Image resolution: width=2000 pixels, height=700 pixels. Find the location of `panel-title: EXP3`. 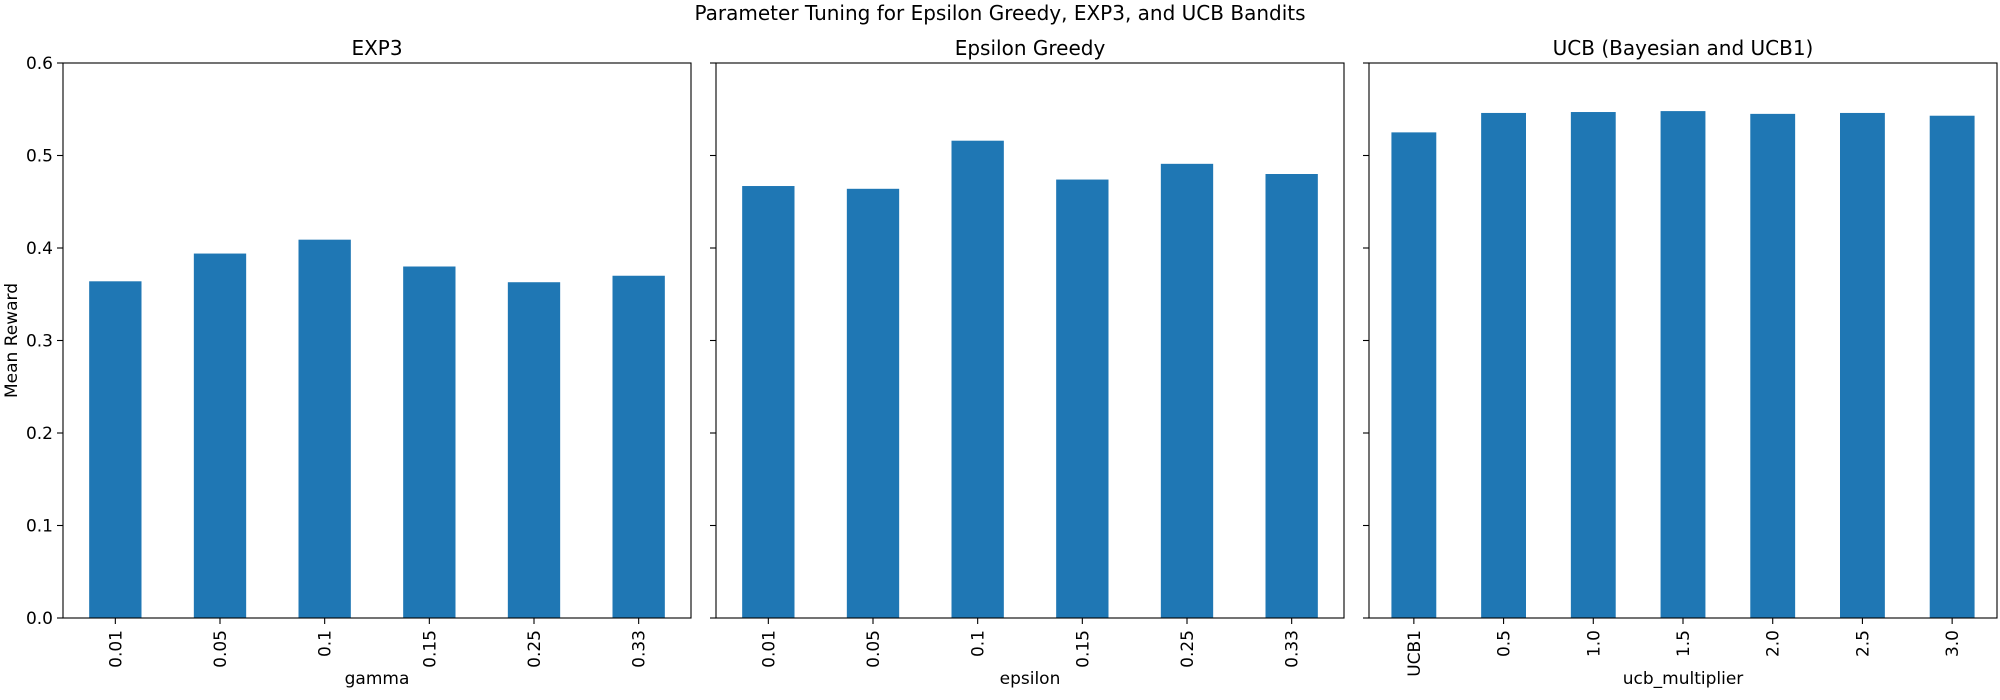

panel-title: EXP3 is located at coordinates (376, 48).